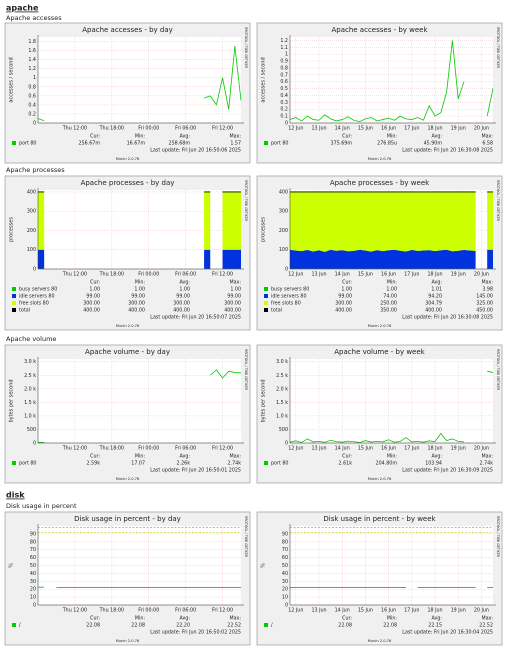 This screenshot has height=649, width=508. I want to click on graph-title: Apache volume - by day, so click(127, 352).